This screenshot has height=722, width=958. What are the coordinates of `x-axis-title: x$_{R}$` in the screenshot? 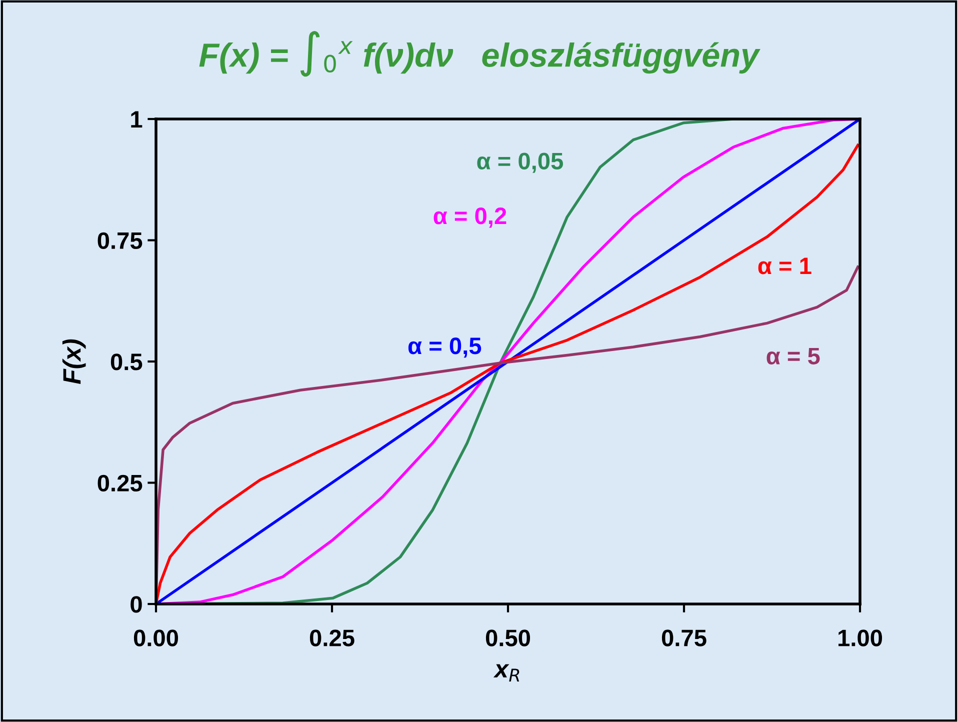 It's located at (506, 673).